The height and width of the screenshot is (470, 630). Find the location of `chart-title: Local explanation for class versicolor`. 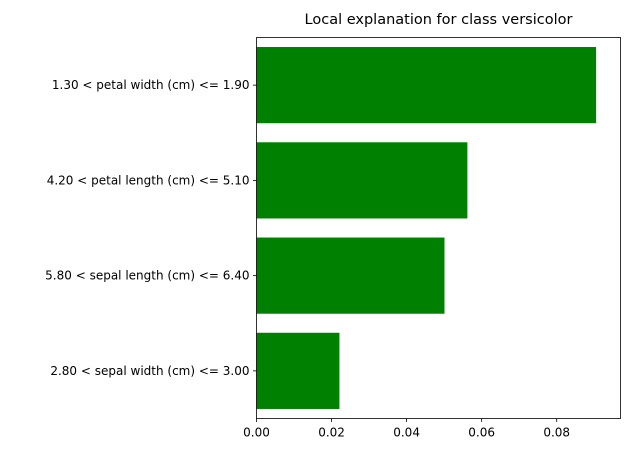

chart-title: Local explanation for class versicolor is located at coordinates (439, 20).